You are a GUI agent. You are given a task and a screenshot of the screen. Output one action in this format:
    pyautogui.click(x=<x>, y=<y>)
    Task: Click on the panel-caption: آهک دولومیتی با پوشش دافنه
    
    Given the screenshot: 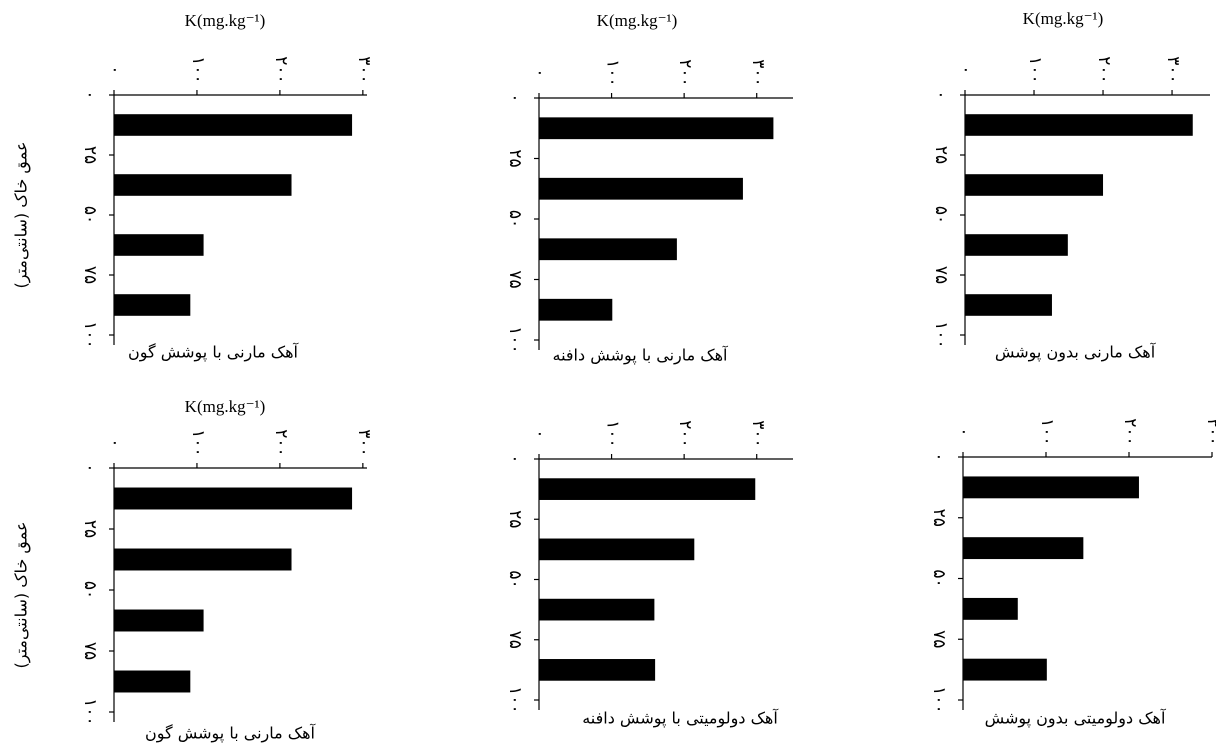 What is the action you would take?
    pyautogui.click(x=680, y=719)
    